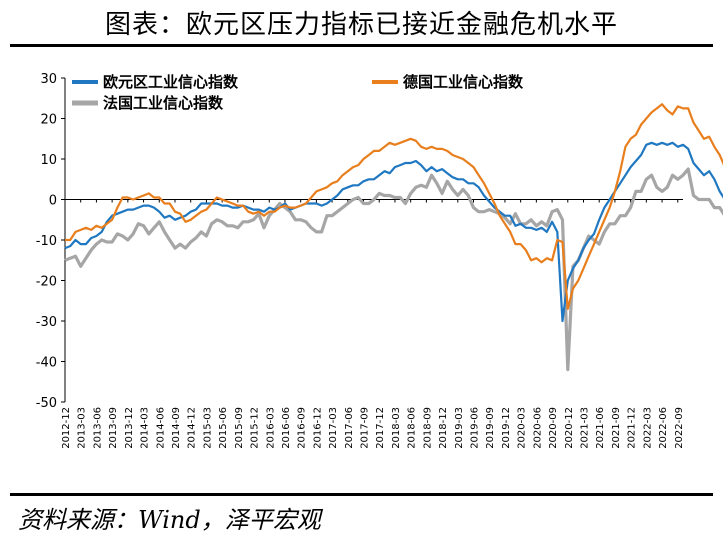 This screenshot has height=541, width=723. Describe the element at coordinates (160, 428) in the screenshot. I see `x-tick-label: 2014-06` at that location.